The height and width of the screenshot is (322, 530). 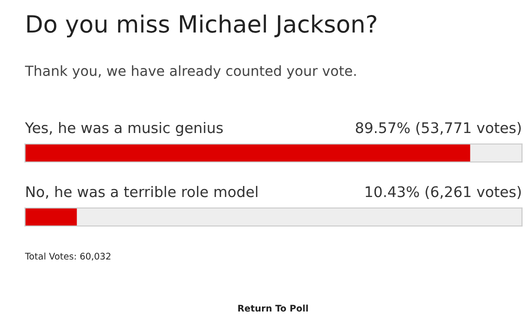 I want to click on chart-subtitle: Thank you, we have already counted your vote., so click(x=190, y=72).